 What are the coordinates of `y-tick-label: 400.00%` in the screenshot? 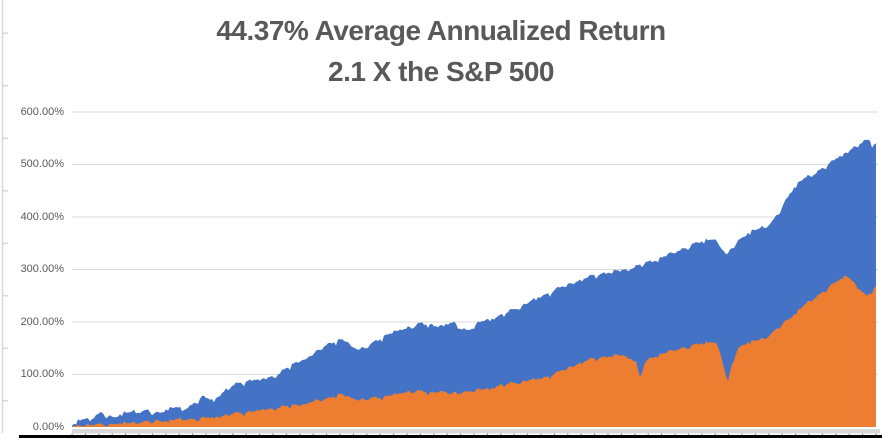 It's located at (42, 216).